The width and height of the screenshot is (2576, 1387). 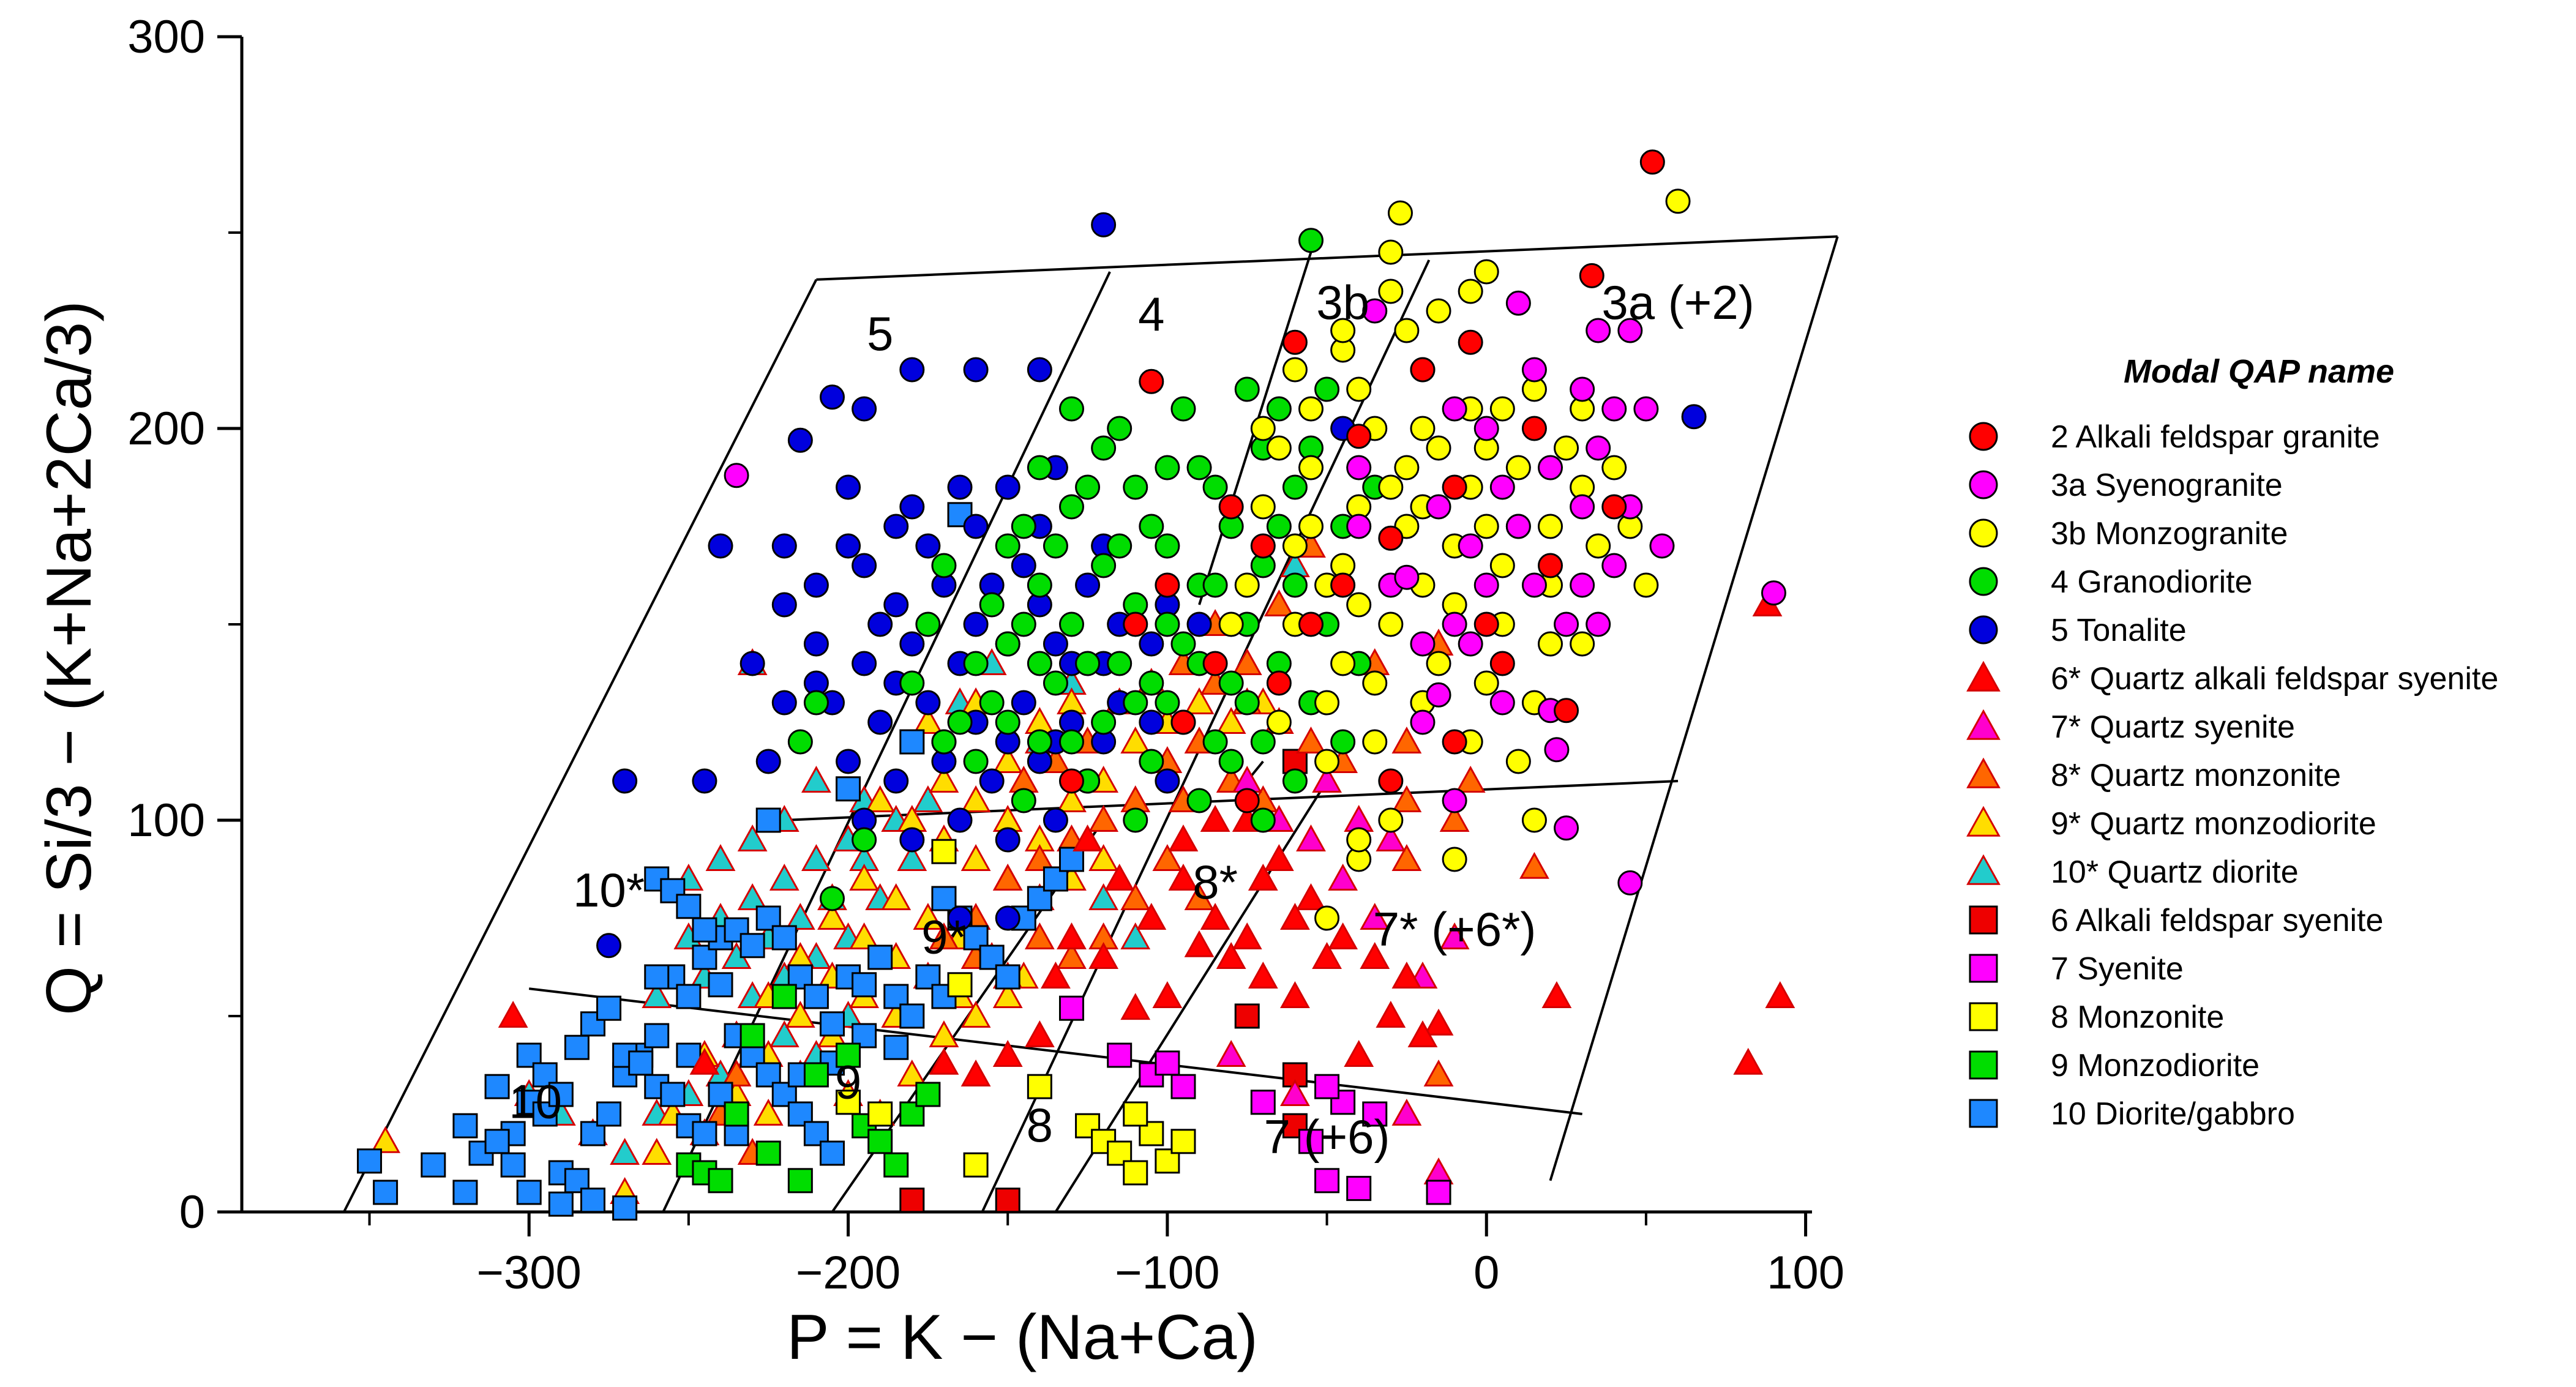 I want to click on legend-label: 10* Quartz diorite, so click(x=2175, y=872).